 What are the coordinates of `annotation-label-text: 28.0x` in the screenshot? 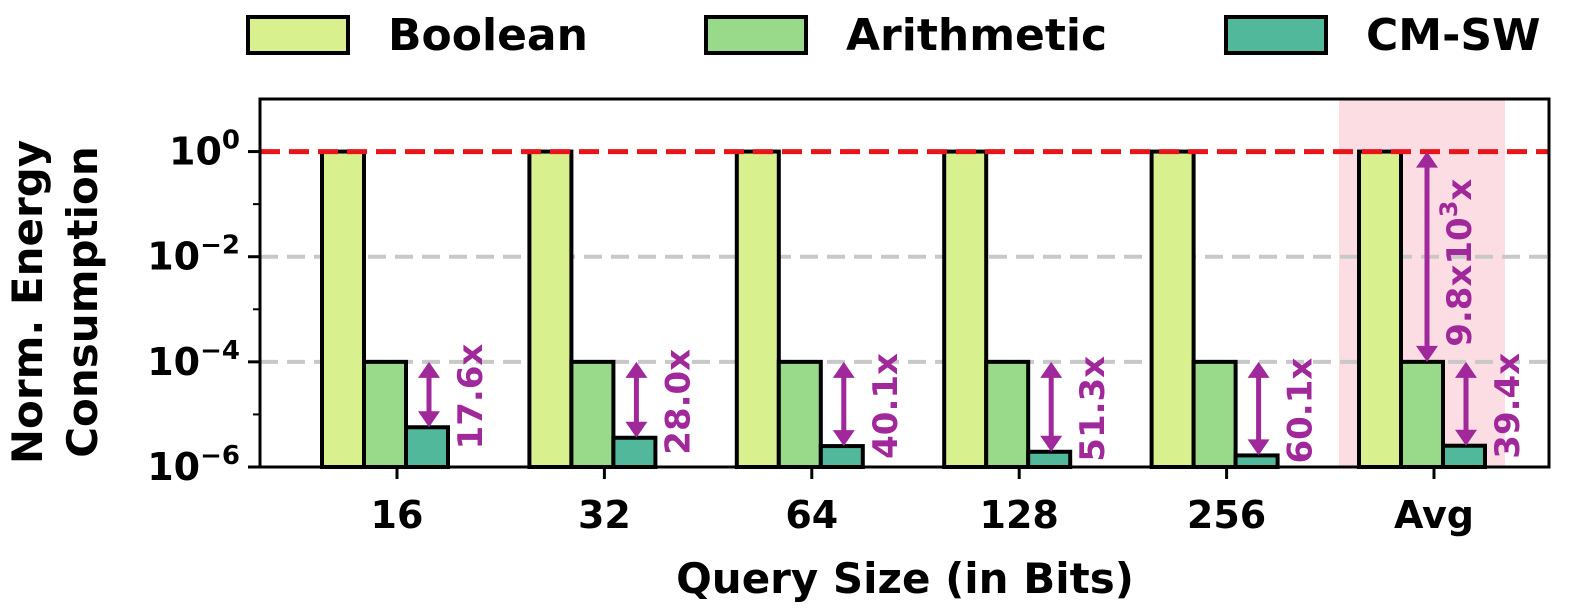 It's located at (678, 402).